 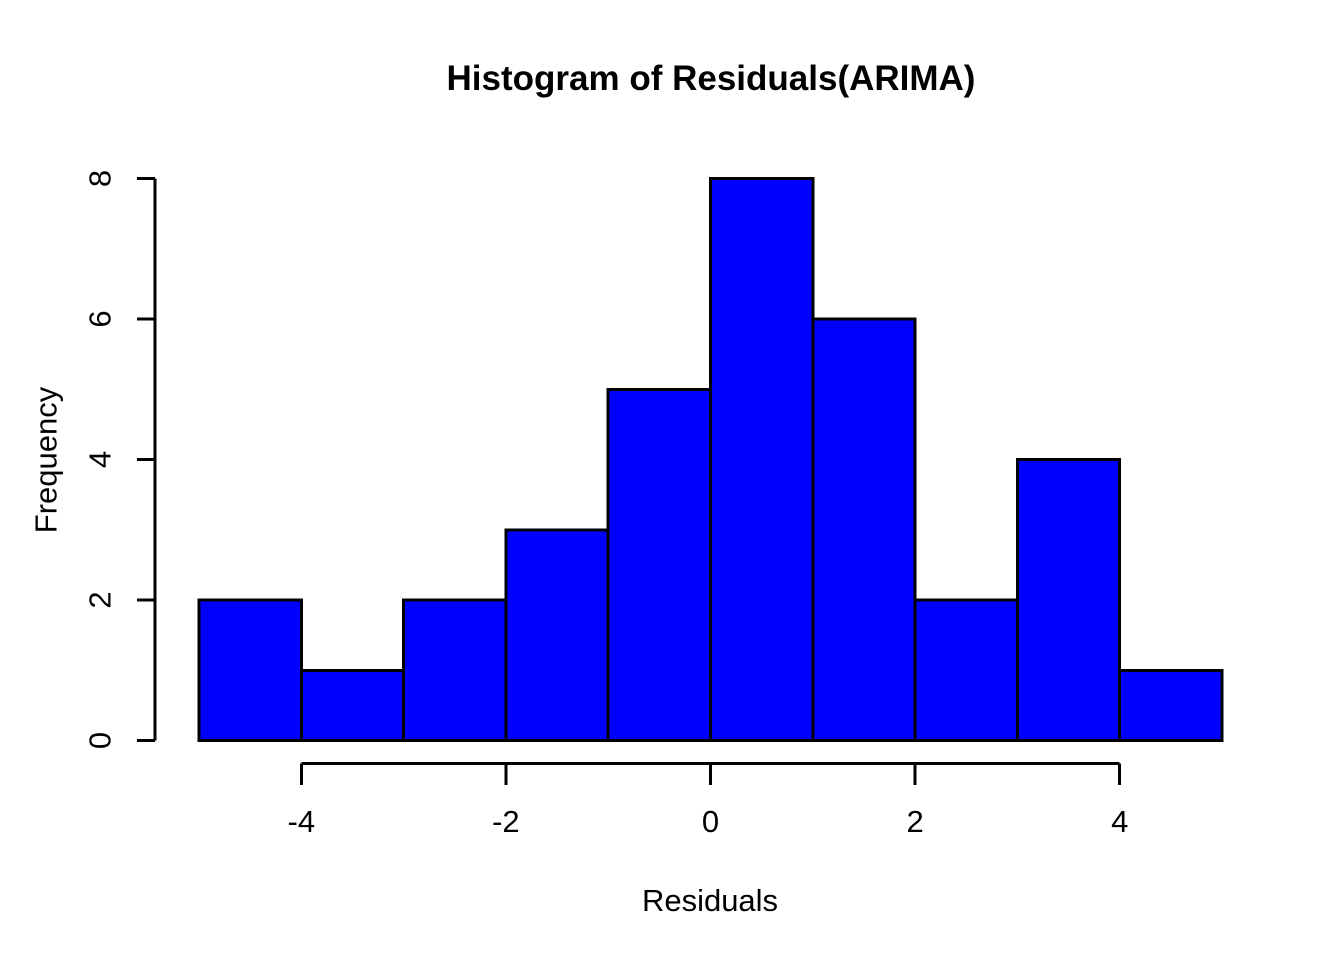 What do you see at coordinates (100, 599) in the screenshot?
I see `y-tick-label: 2` at bounding box center [100, 599].